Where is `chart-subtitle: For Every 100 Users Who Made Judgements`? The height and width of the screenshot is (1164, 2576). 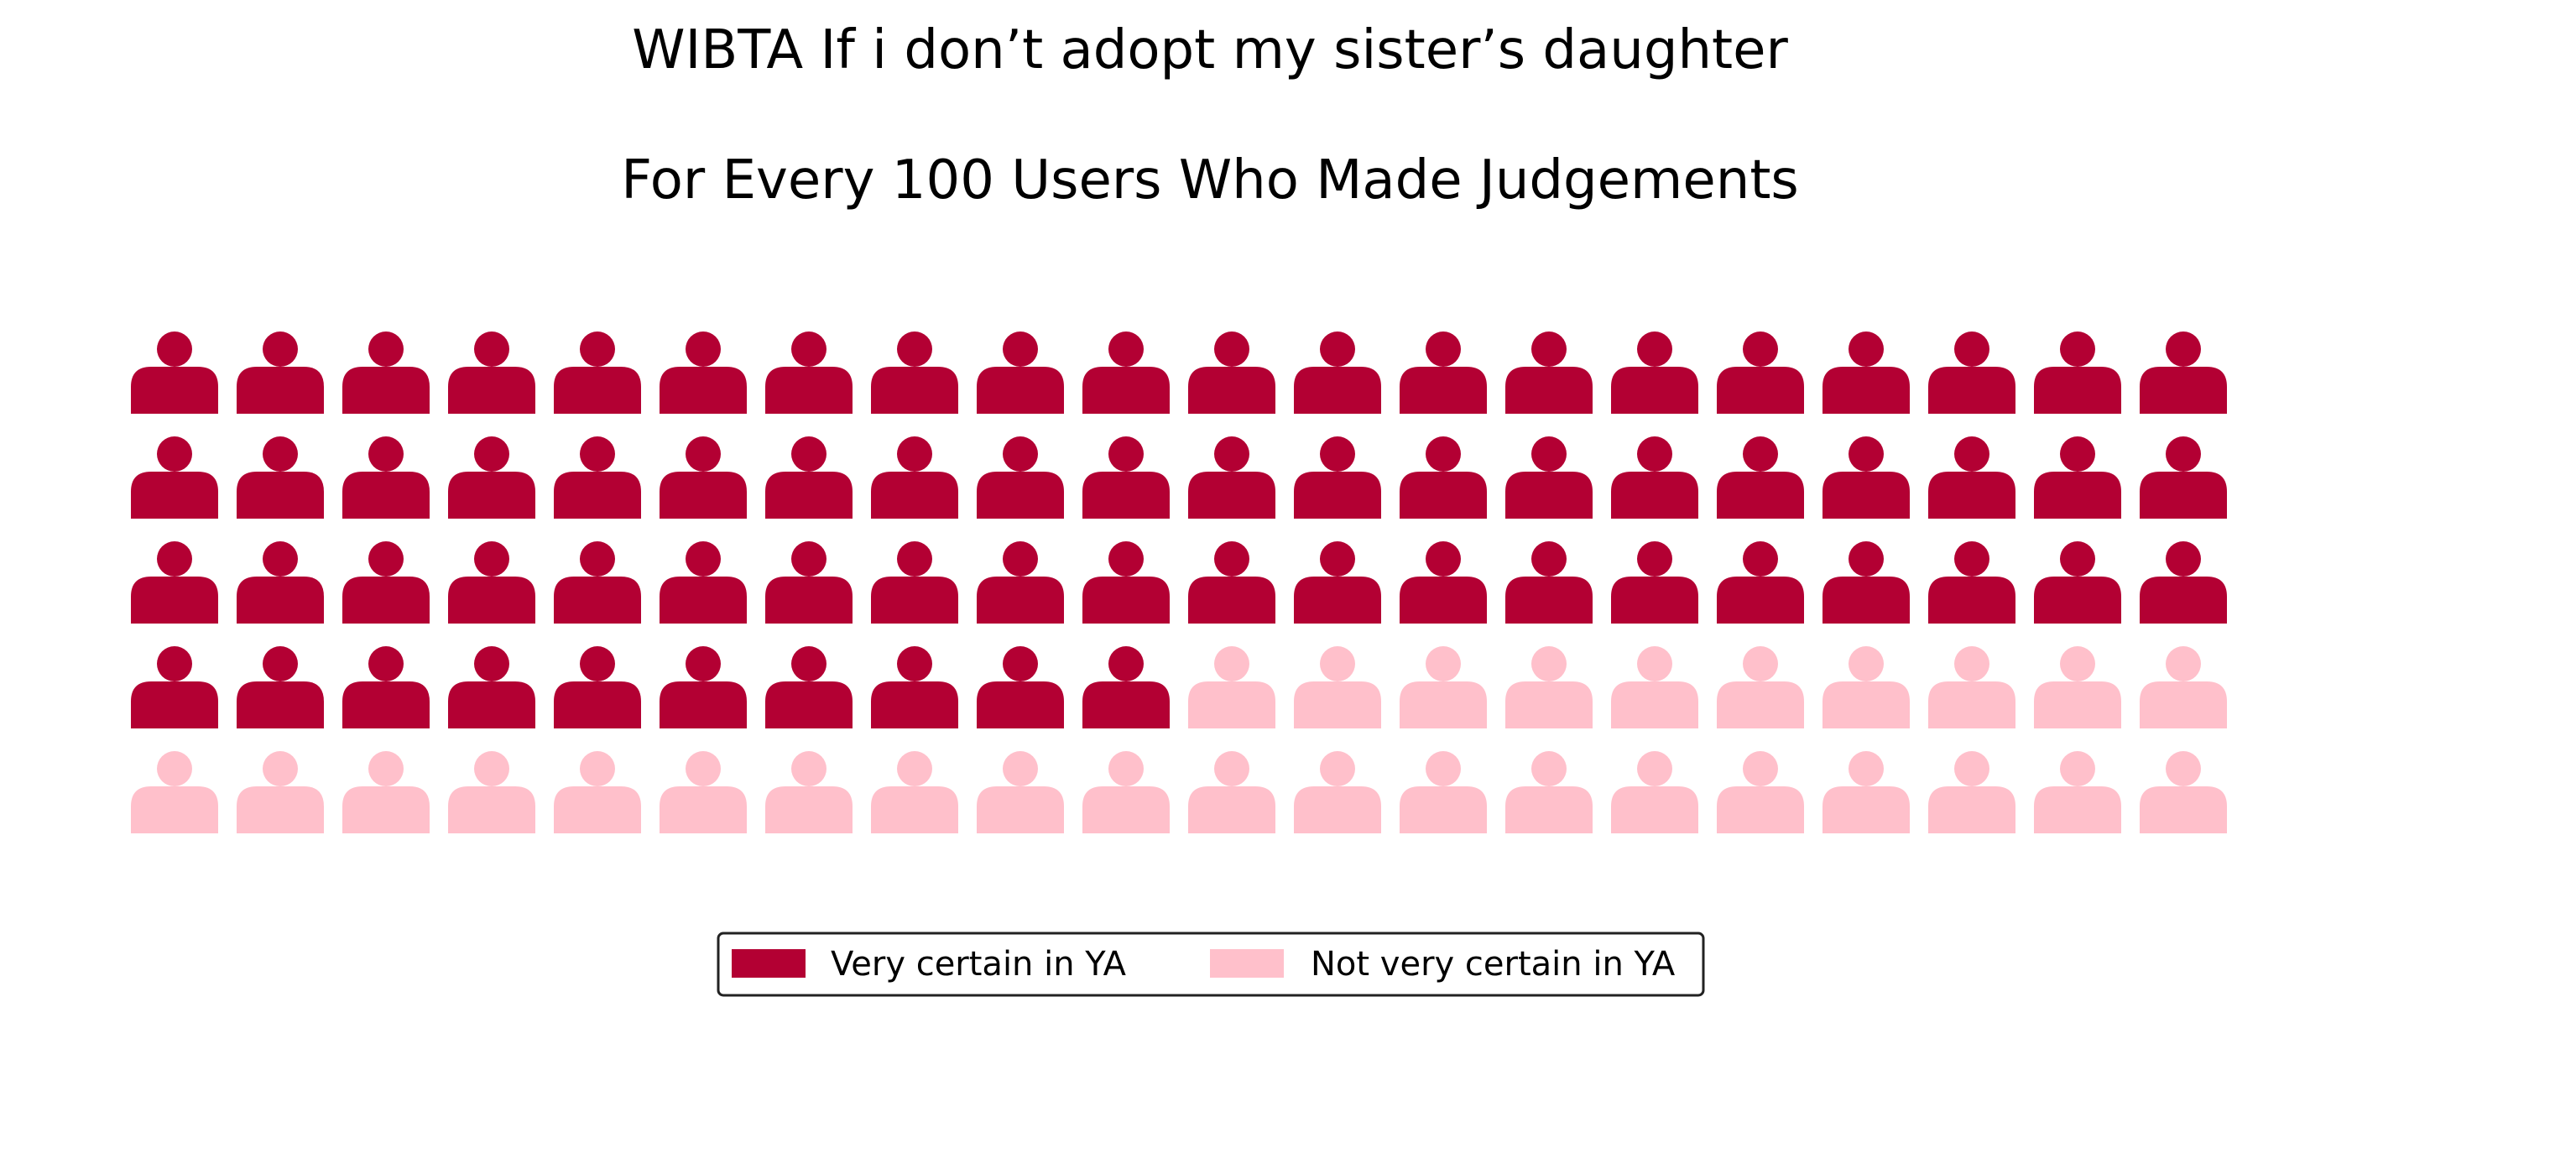 chart-subtitle: For Every 100 Users Who Made Judgements is located at coordinates (1210, 180).